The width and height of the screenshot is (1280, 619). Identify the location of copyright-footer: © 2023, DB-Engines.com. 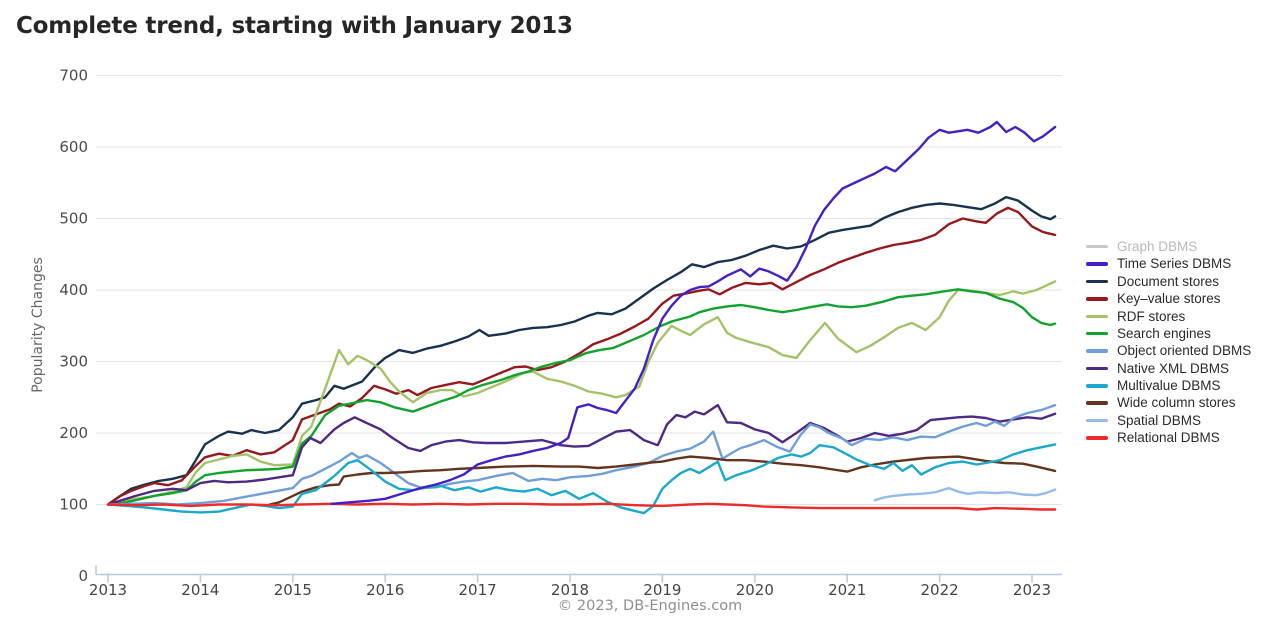
(650, 606).